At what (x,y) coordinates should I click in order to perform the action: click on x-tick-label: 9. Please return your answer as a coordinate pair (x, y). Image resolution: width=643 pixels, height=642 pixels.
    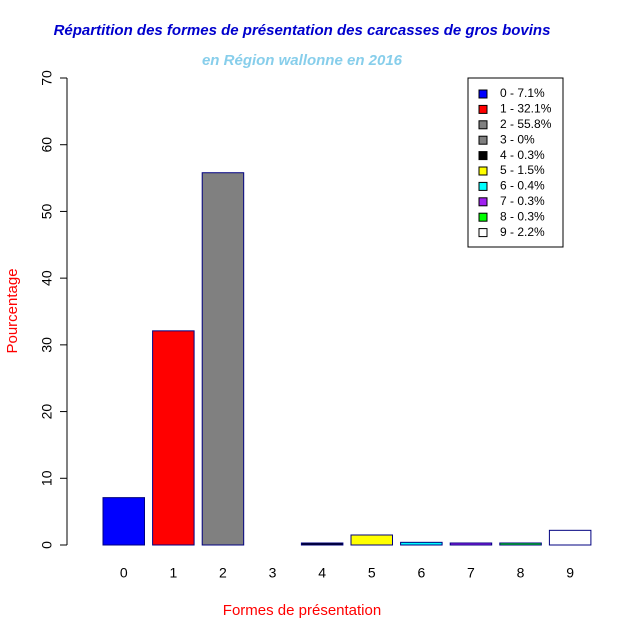
    Looking at the image, I should click on (570, 573).